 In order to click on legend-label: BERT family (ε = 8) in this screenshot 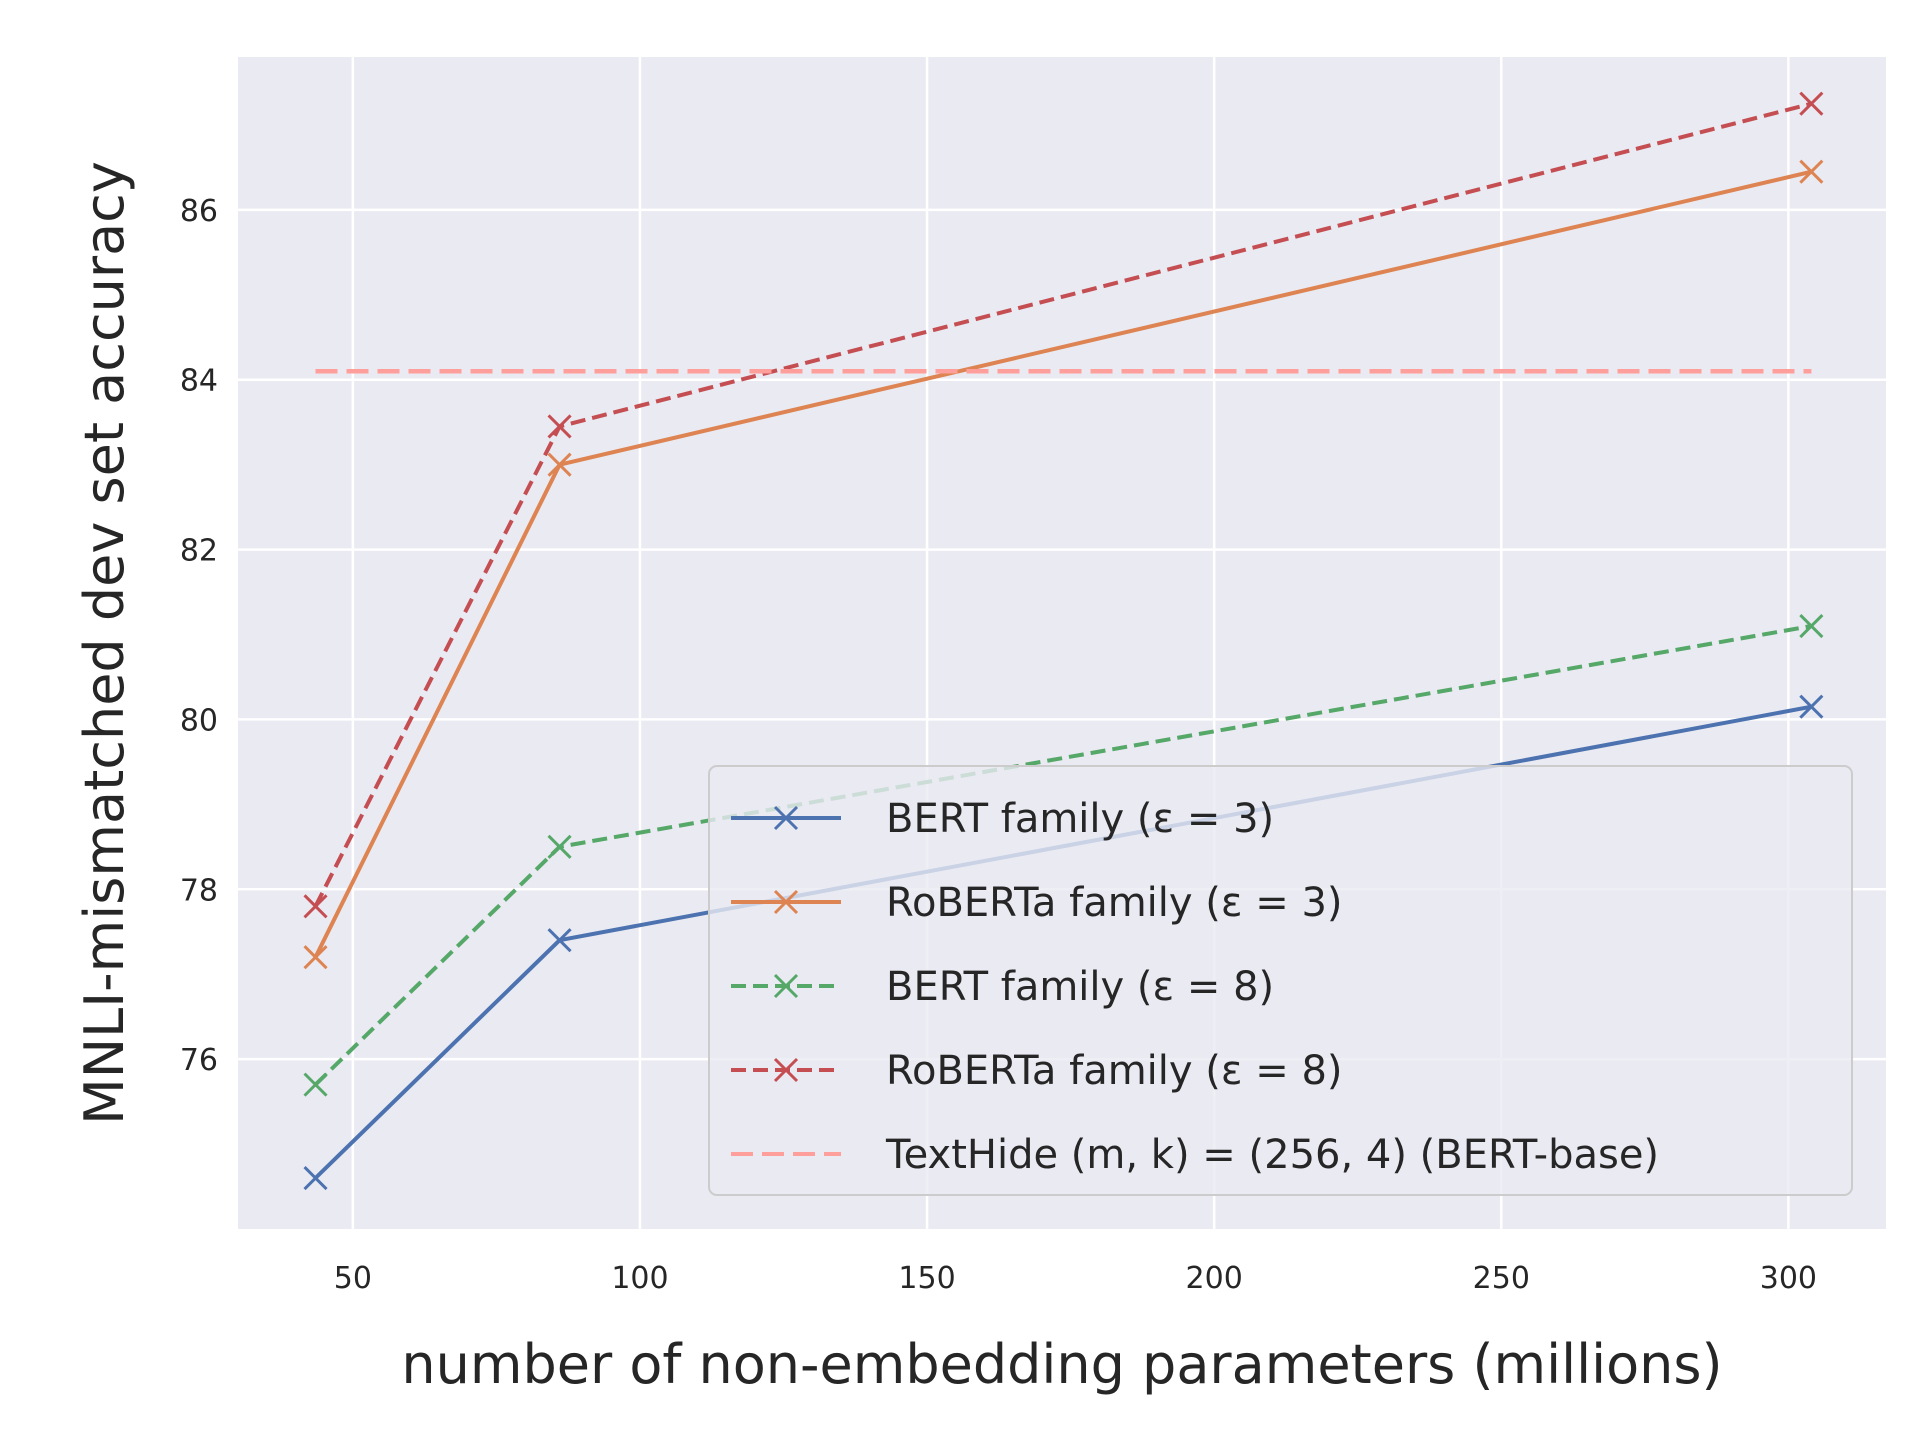, I will do `click(1080, 987)`.